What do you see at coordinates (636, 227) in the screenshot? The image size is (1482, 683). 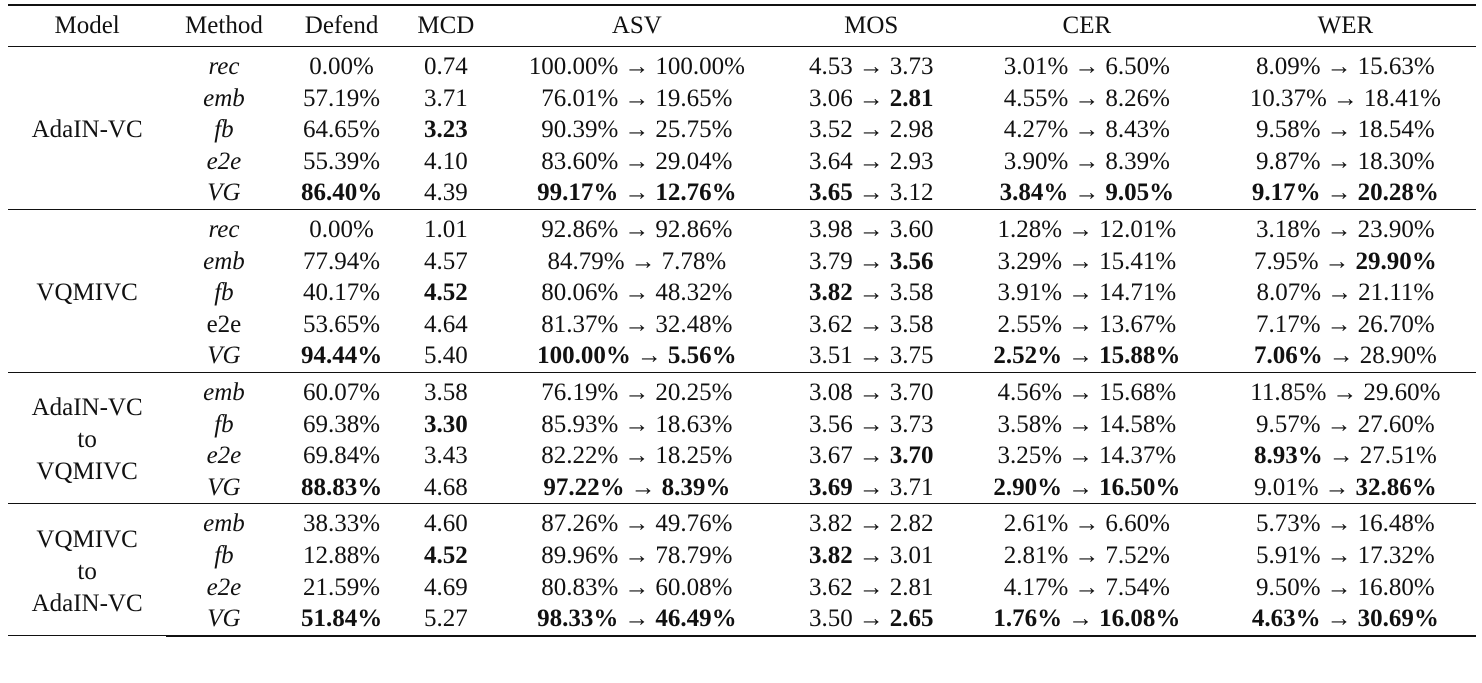 I see `asv-cell: 92.86% → 92.86%` at bounding box center [636, 227].